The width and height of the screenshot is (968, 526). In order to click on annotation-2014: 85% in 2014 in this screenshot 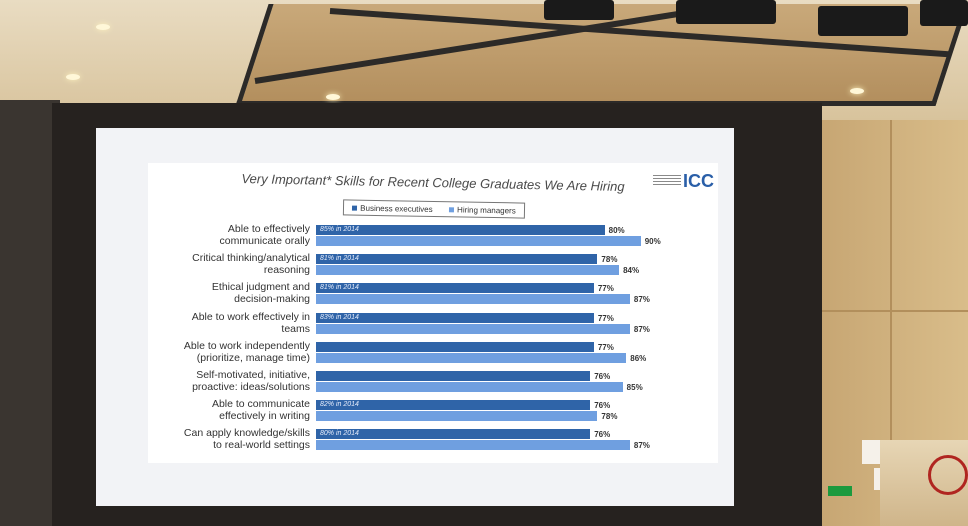, I will do `click(339, 229)`.